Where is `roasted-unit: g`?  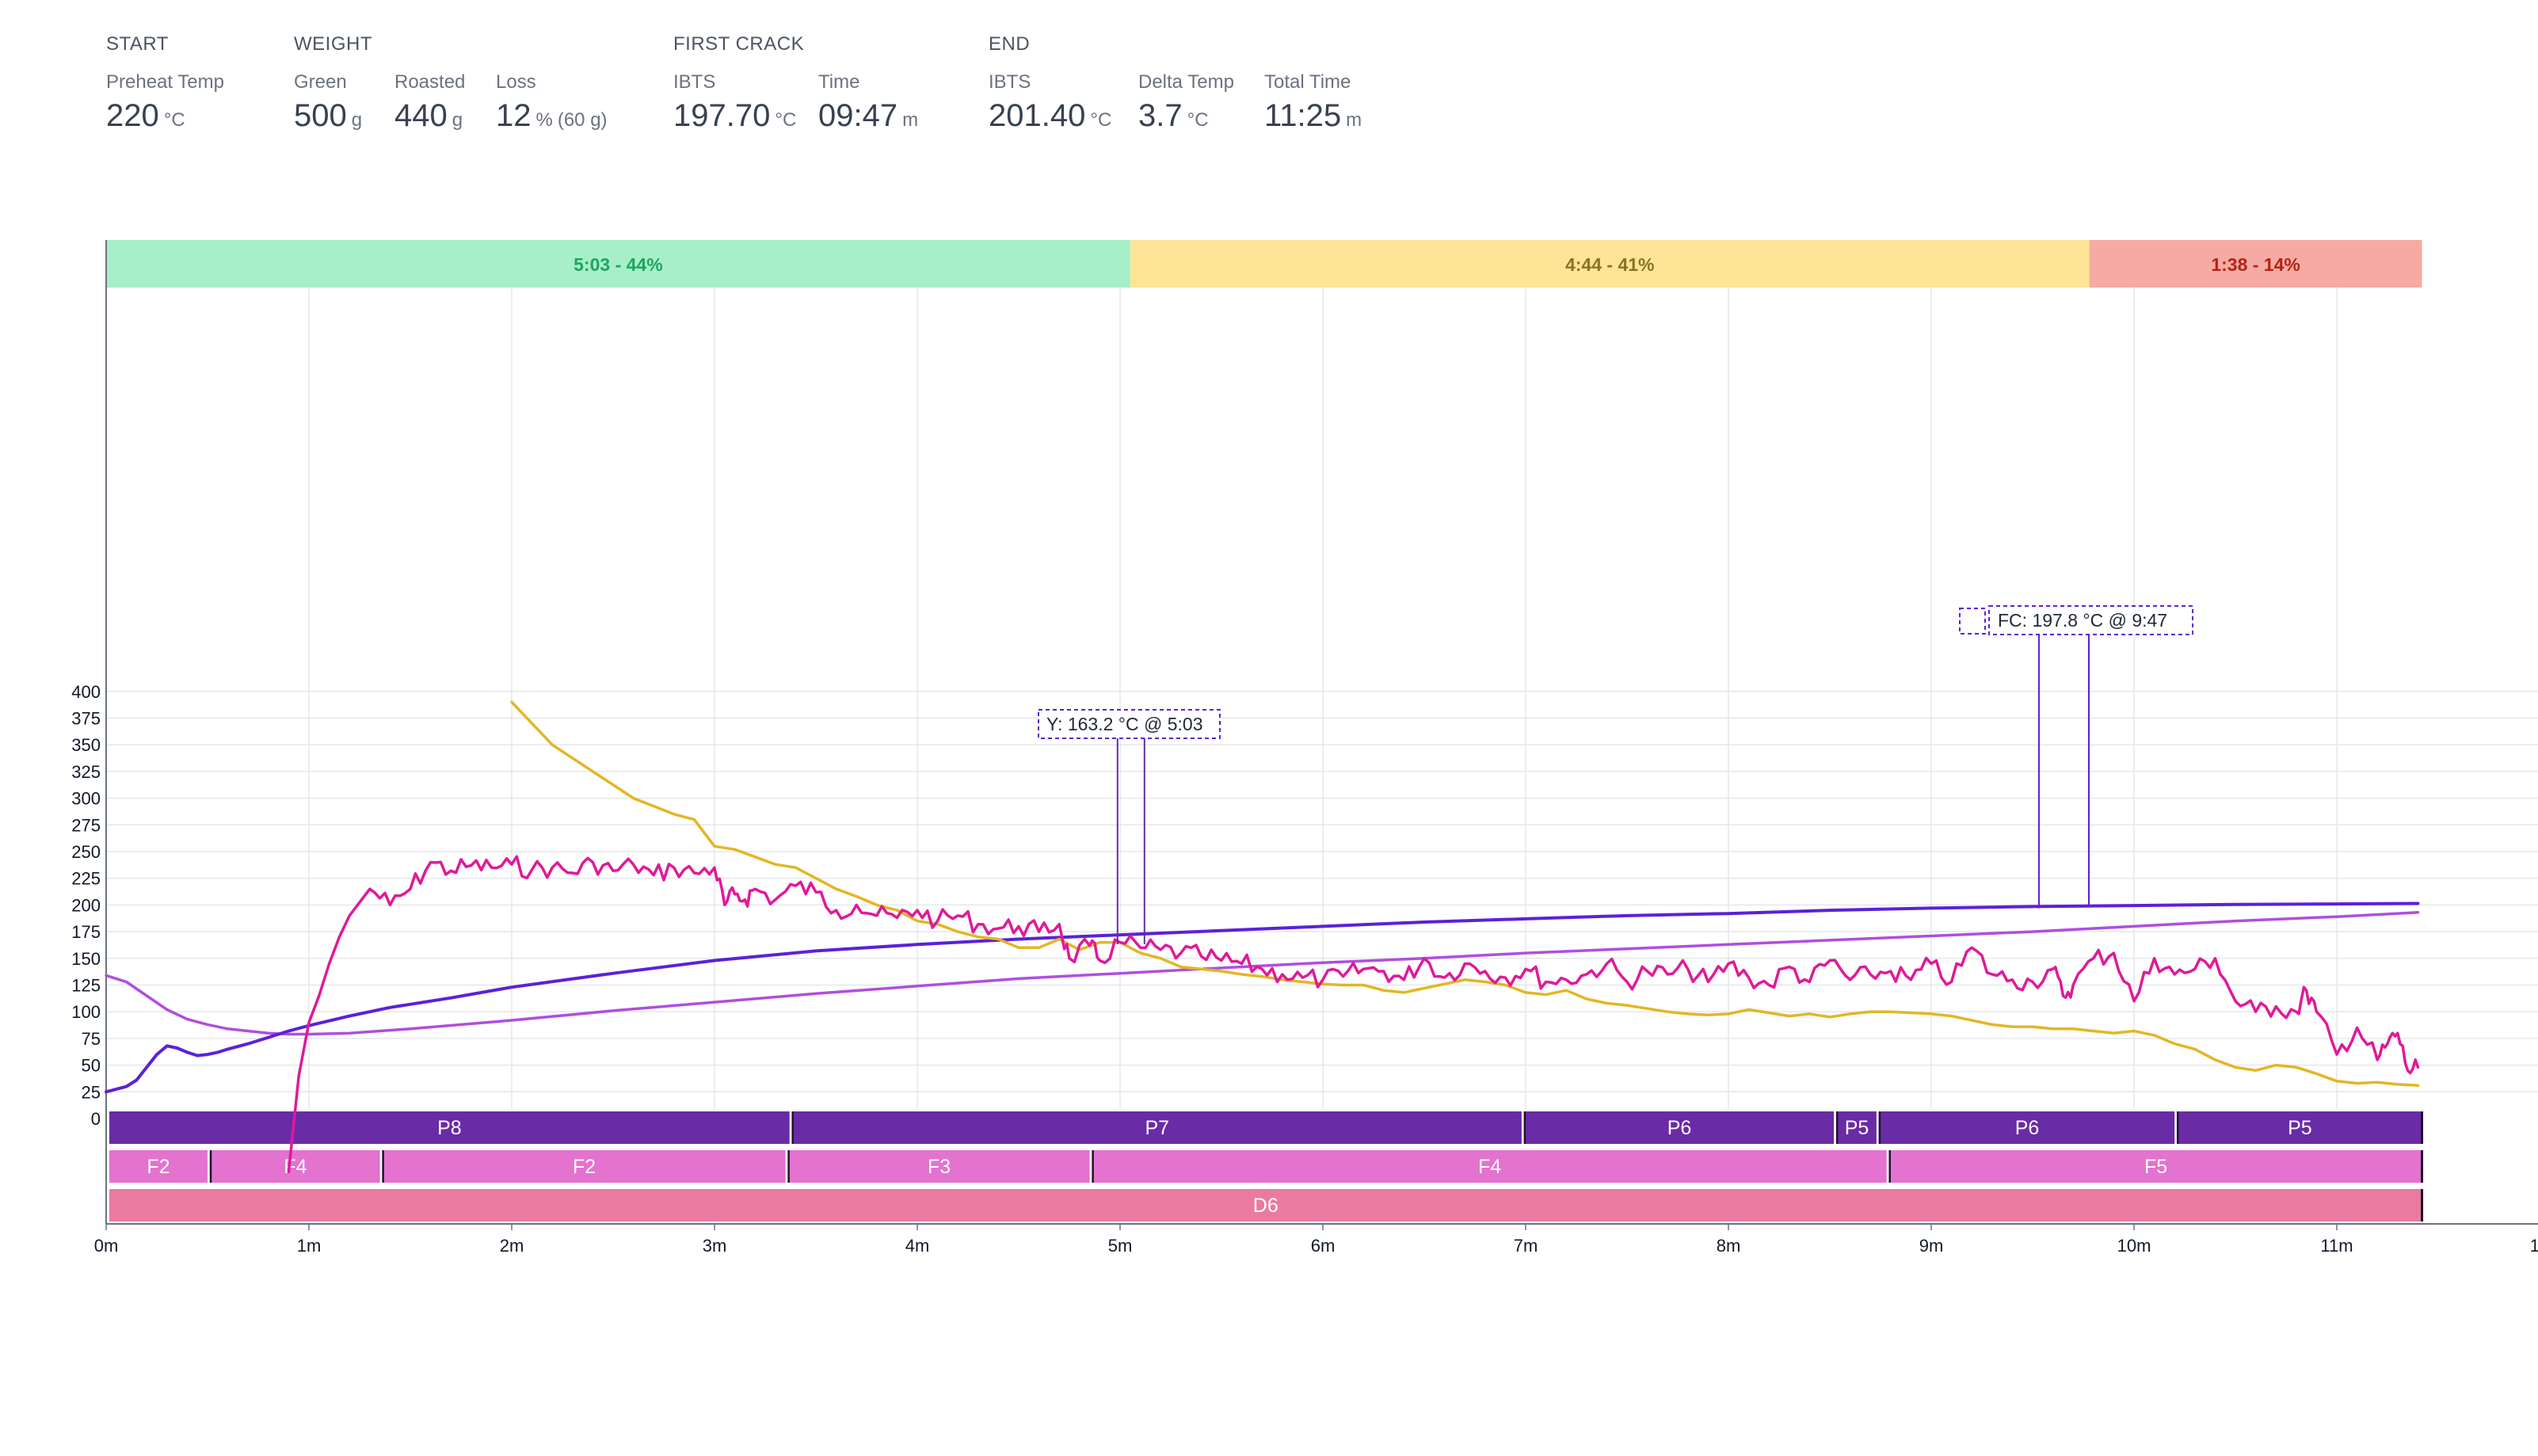
roasted-unit: g is located at coordinates (458, 120).